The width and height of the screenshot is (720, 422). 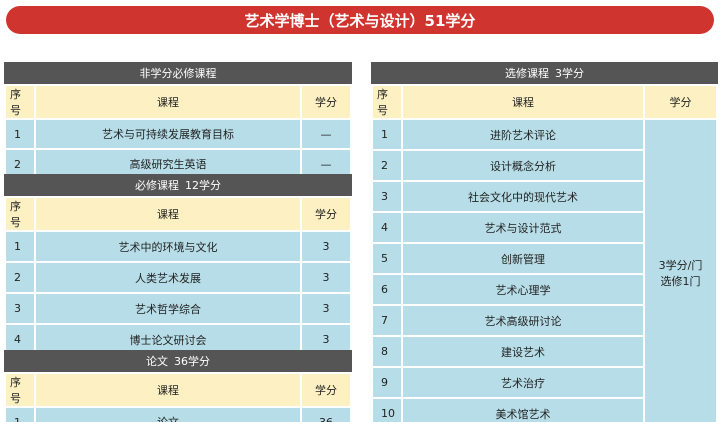 I want to click on row-course: 设计概念分析, so click(x=523, y=165).